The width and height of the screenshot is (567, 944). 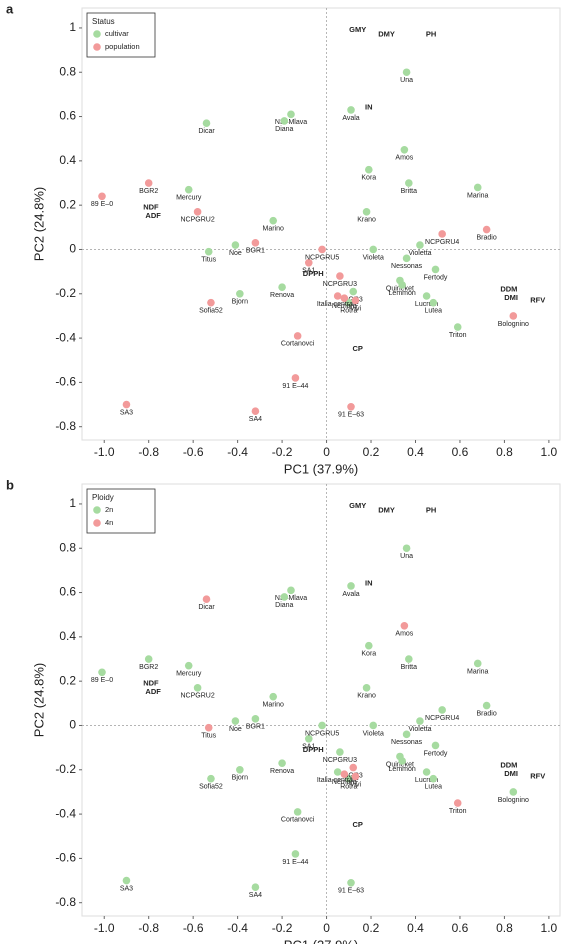 I want to click on point-label: Avala, so click(x=350, y=594).